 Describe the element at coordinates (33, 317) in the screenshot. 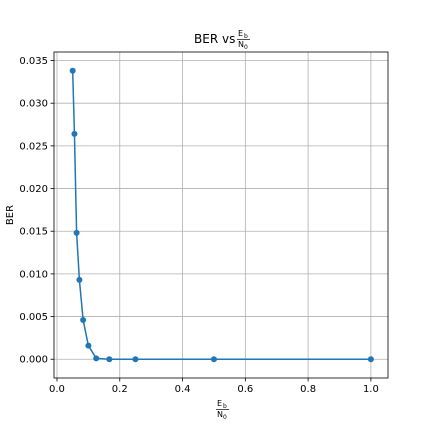

I see `y-tick-label: 0.005` at that location.